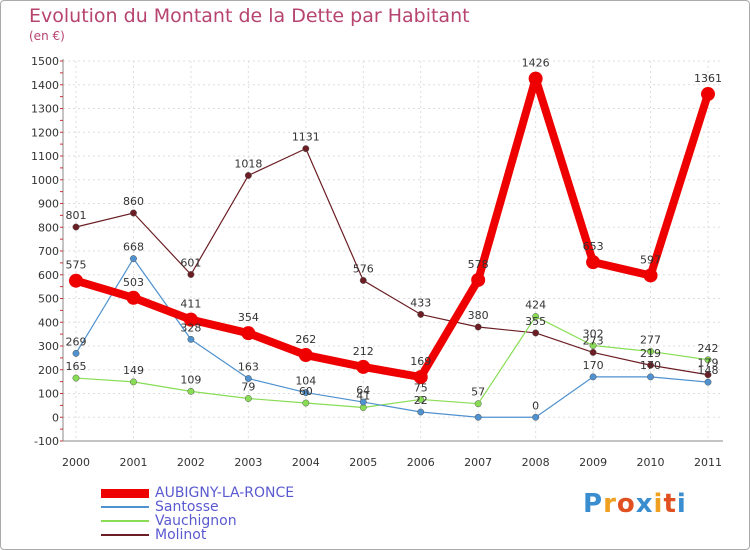 This screenshot has height=550, width=750. Describe the element at coordinates (190, 327) in the screenshot. I see `data-label: 328` at that location.